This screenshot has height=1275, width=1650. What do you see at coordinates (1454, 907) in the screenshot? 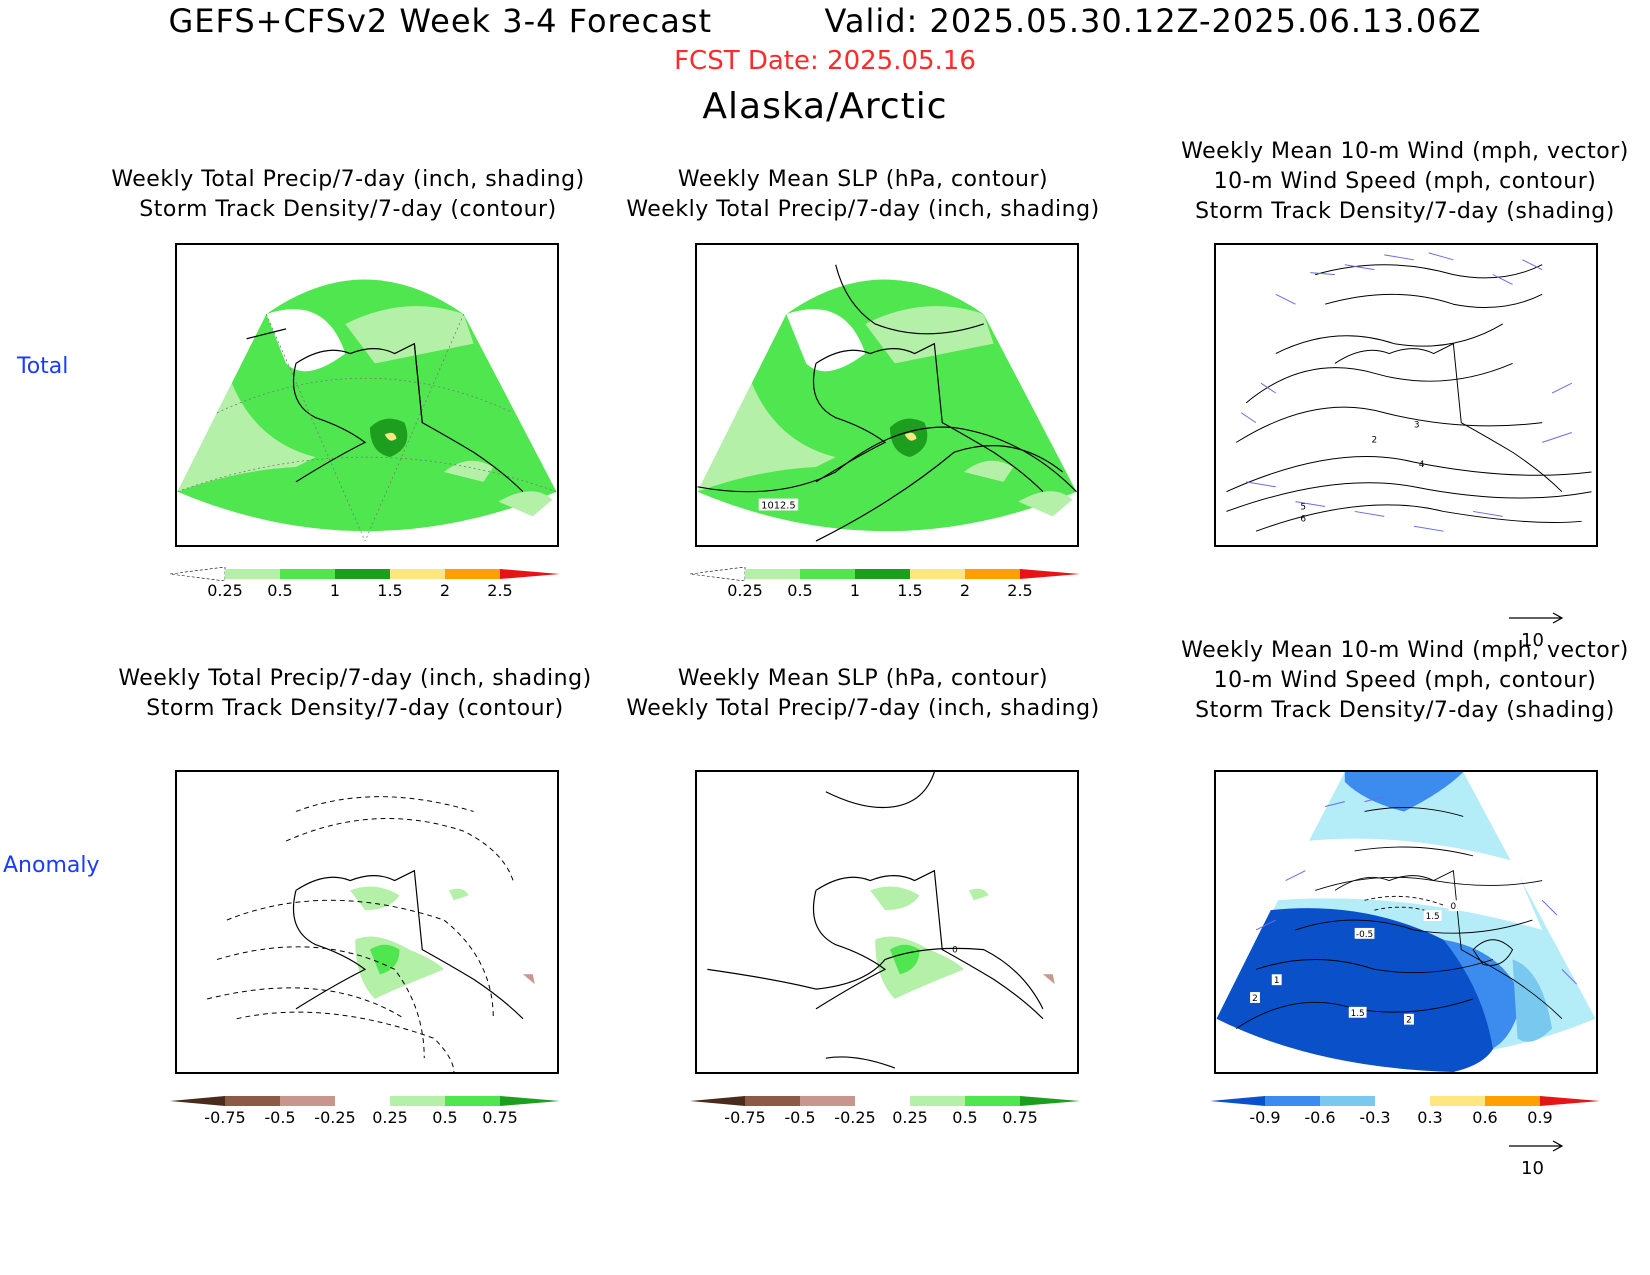
I see `wind-contour-label: 0` at bounding box center [1454, 907].